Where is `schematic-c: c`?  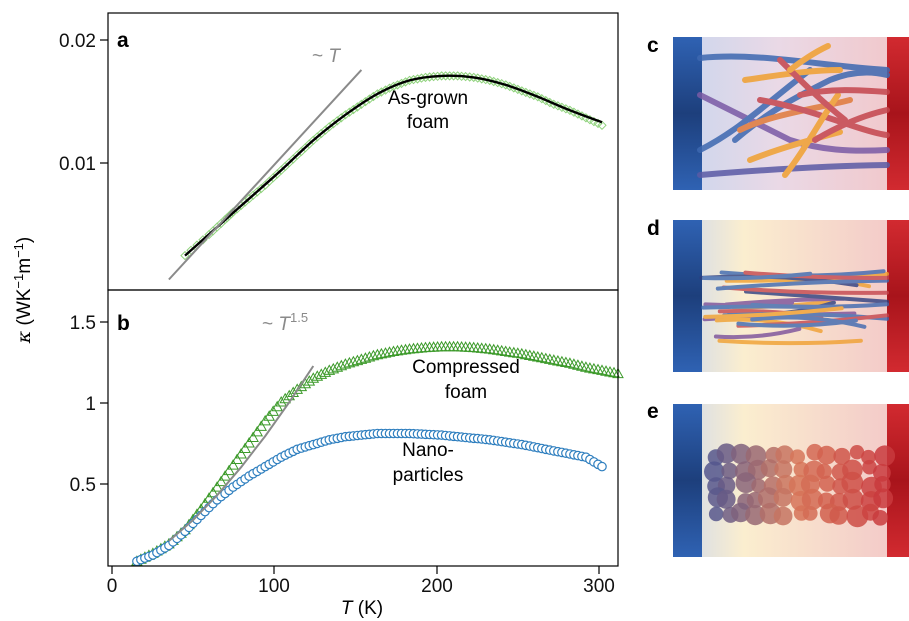 schematic-c: c is located at coordinates (778, 112).